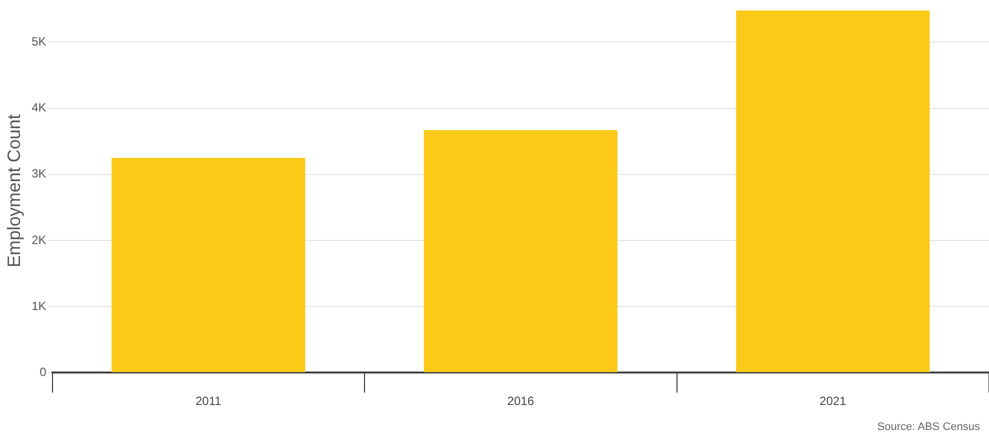 This screenshot has width=989, height=437. I want to click on x-tick-label: 2016, so click(520, 401).